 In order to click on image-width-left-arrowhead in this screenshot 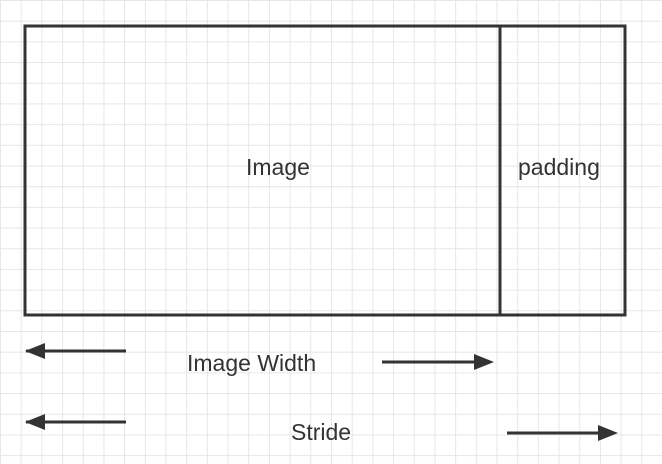, I will do `click(35, 351)`.